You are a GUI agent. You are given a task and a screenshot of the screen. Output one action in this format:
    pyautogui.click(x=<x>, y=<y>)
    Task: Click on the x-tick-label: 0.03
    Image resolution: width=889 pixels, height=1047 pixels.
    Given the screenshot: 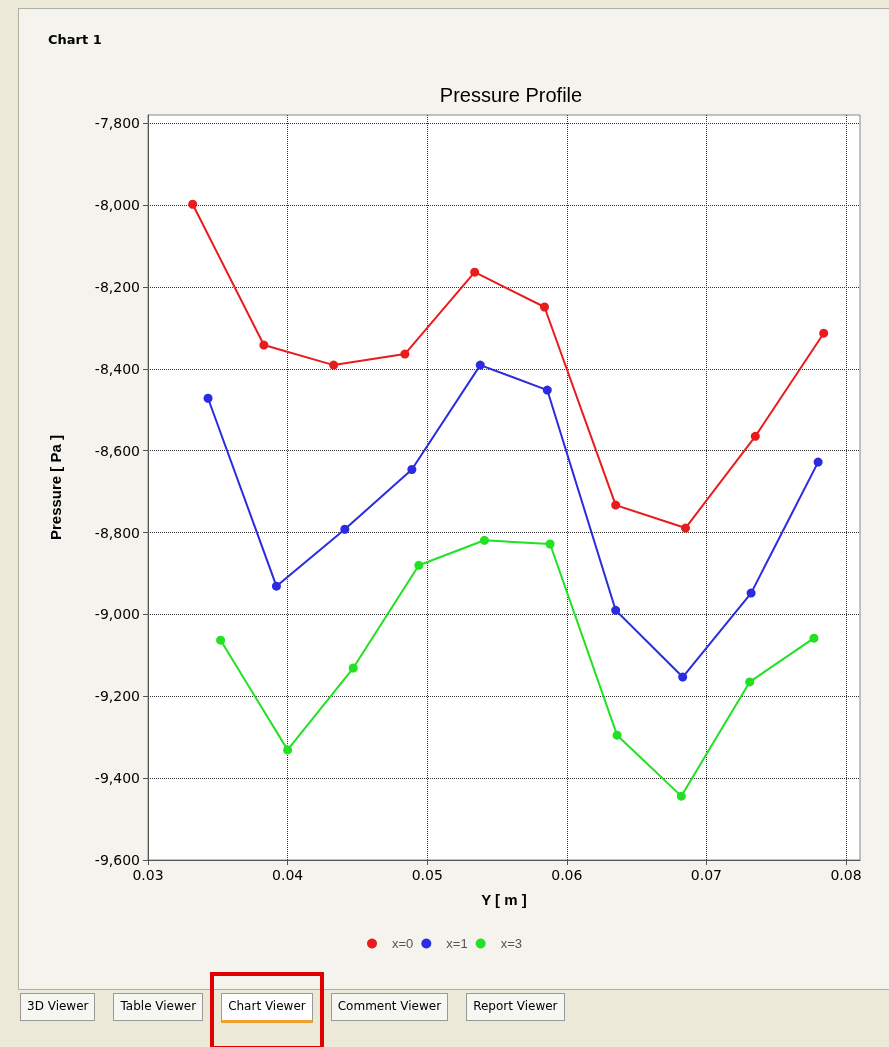 What is the action you would take?
    pyautogui.click(x=148, y=875)
    